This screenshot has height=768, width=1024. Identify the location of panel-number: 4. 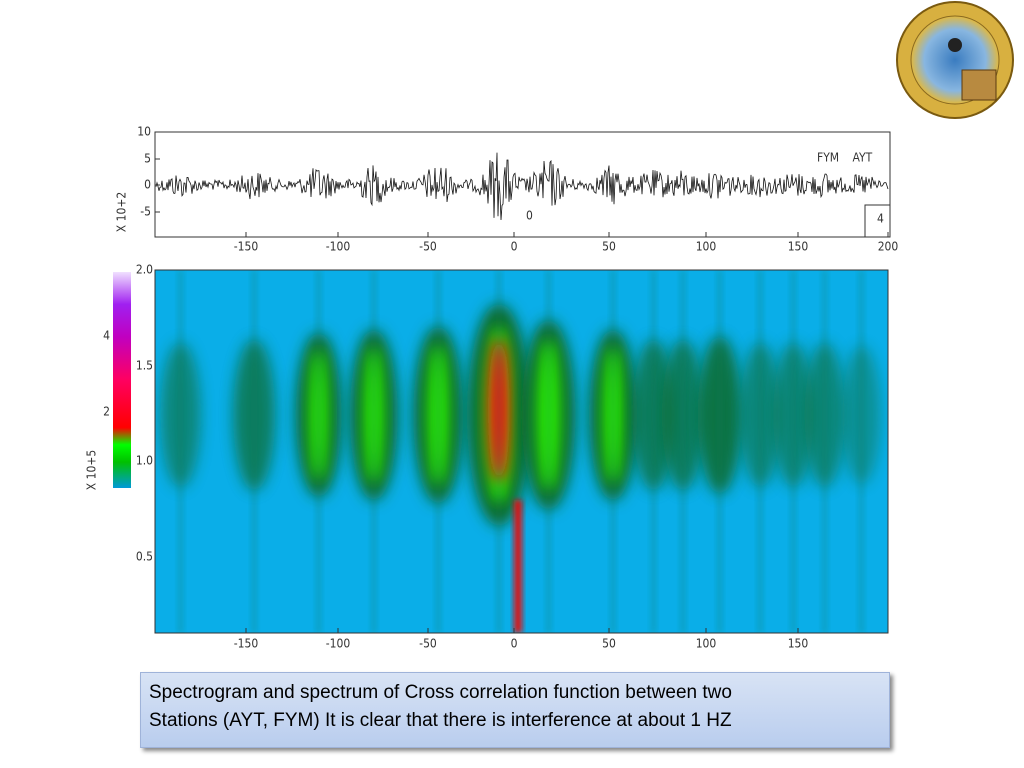
(880, 219).